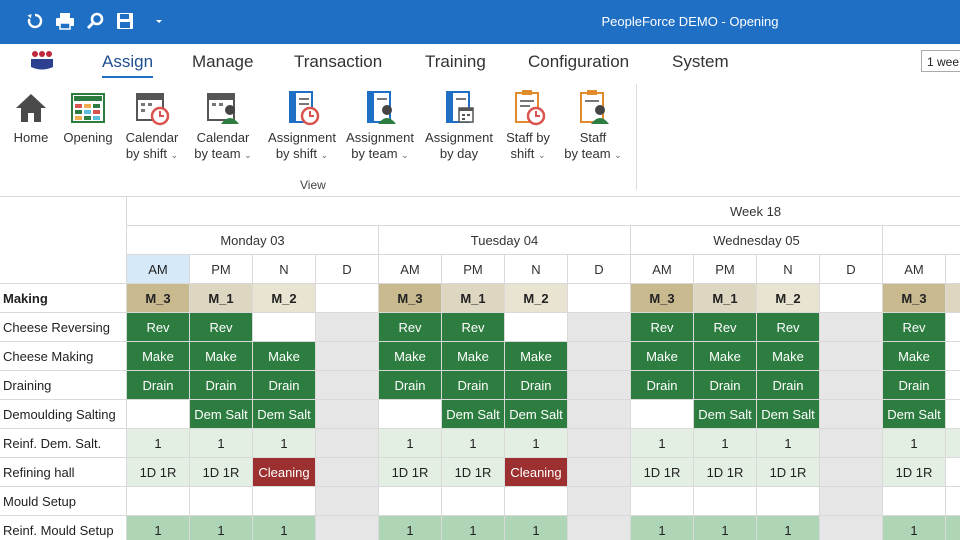  What do you see at coordinates (455, 61) in the screenshot?
I see `tab-training: Training` at bounding box center [455, 61].